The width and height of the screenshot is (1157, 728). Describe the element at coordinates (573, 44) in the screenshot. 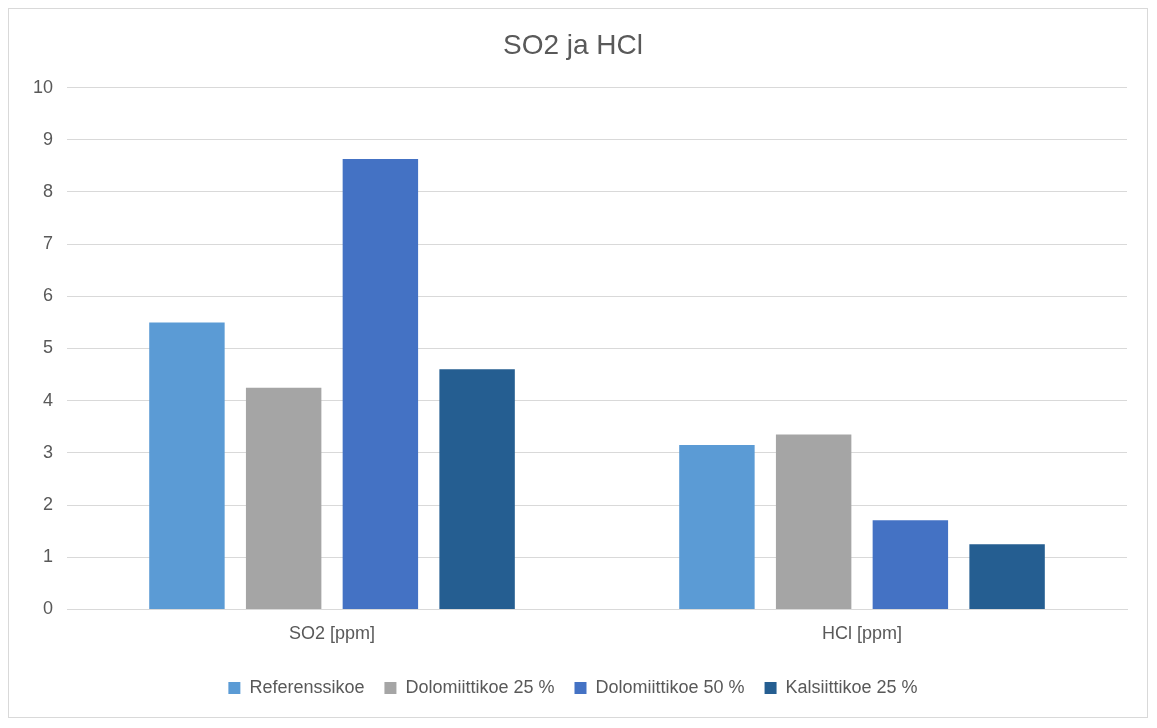

I see `chart-title: SO2 ja HCl` at that location.